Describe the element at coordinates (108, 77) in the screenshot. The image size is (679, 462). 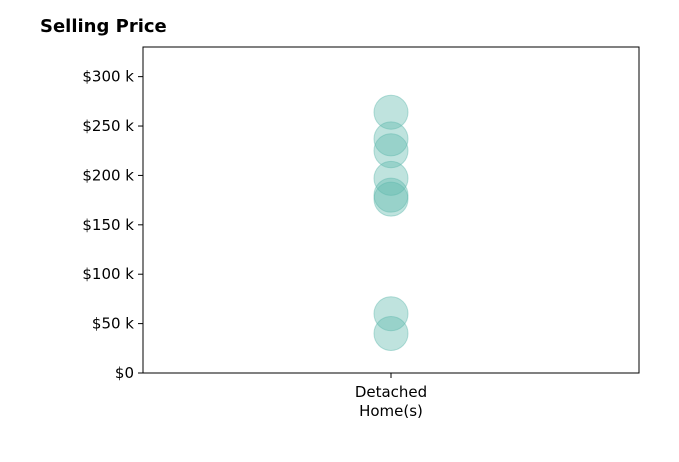
I see `y-tick-label: $300 k` at that location.